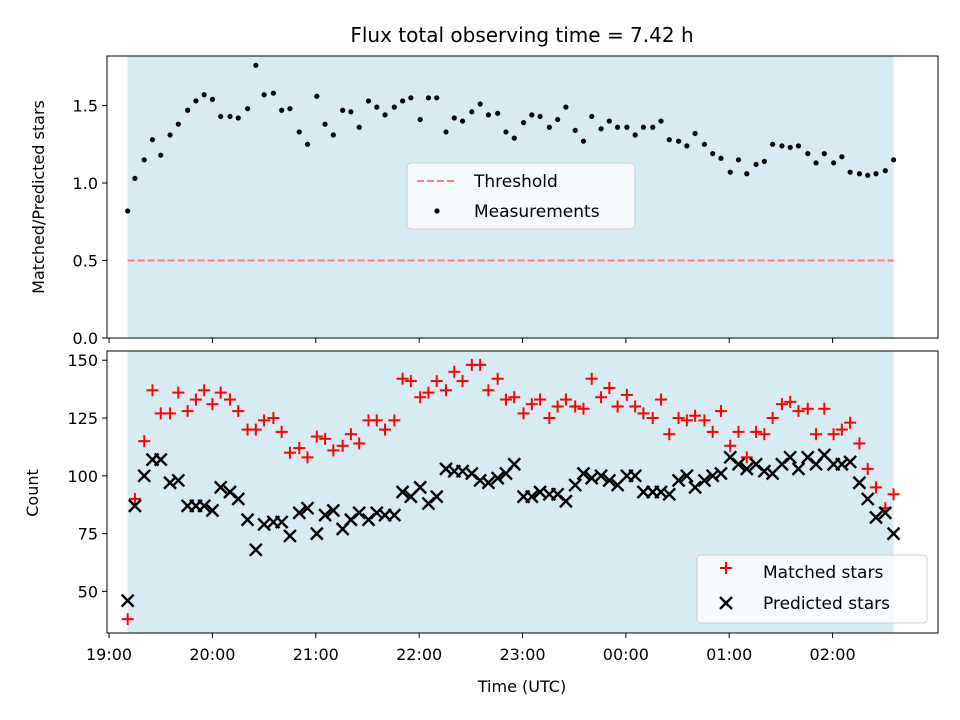 The height and width of the screenshot is (720, 960). I want to click on chart-title: Flux total observing time = 7.42 h, so click(521, 35).